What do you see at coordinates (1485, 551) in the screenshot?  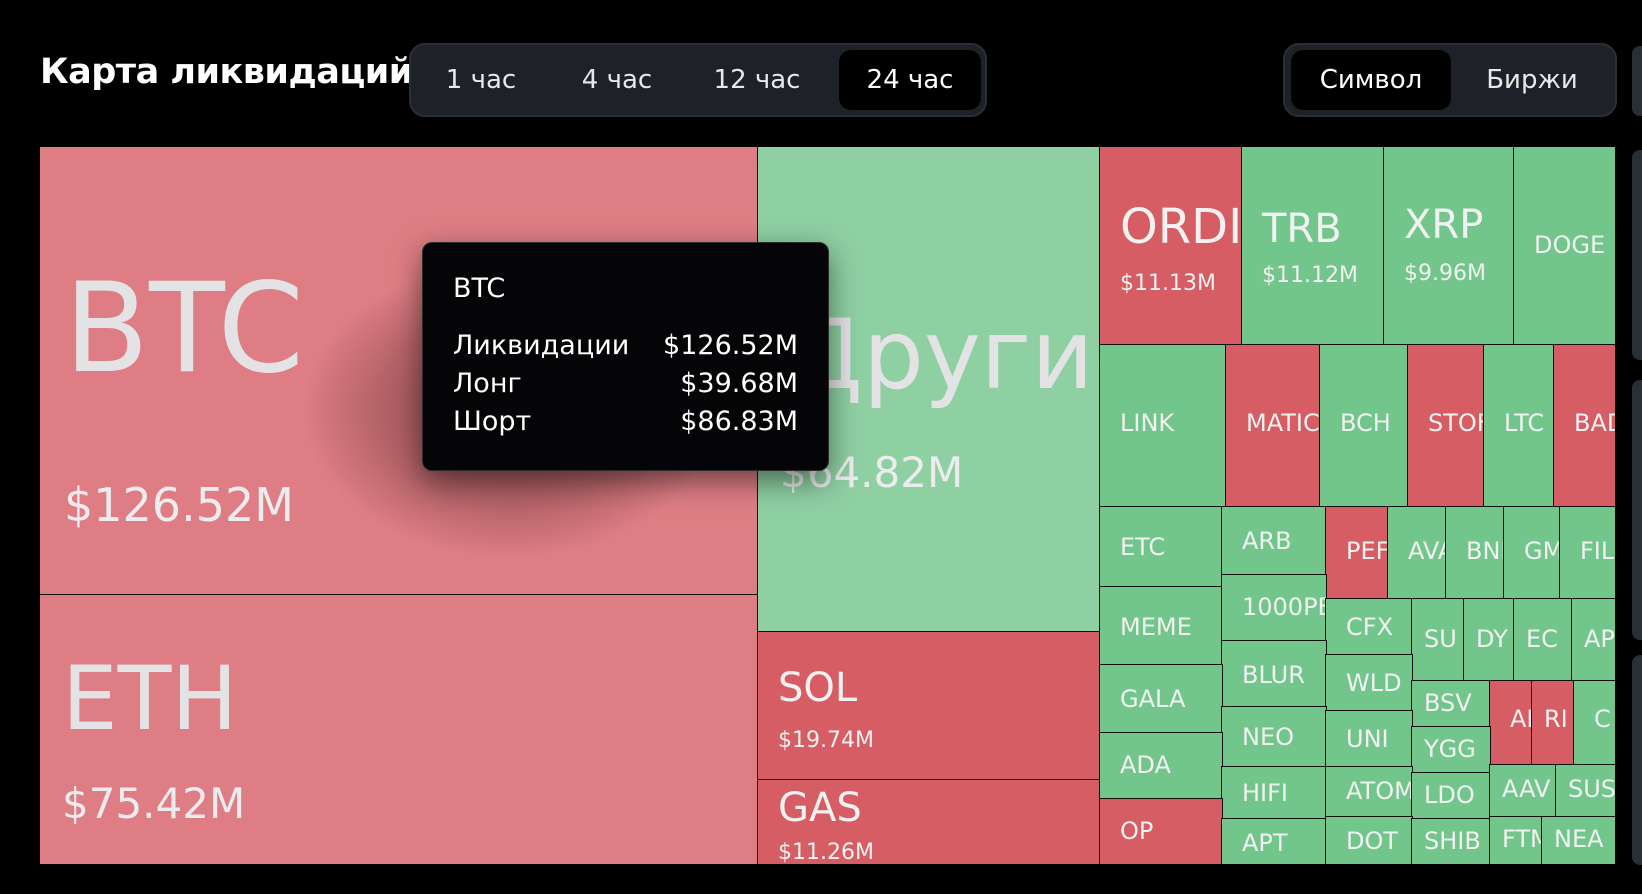 I see `tile-symbol: BNI` at bounding box center [1485, 551].